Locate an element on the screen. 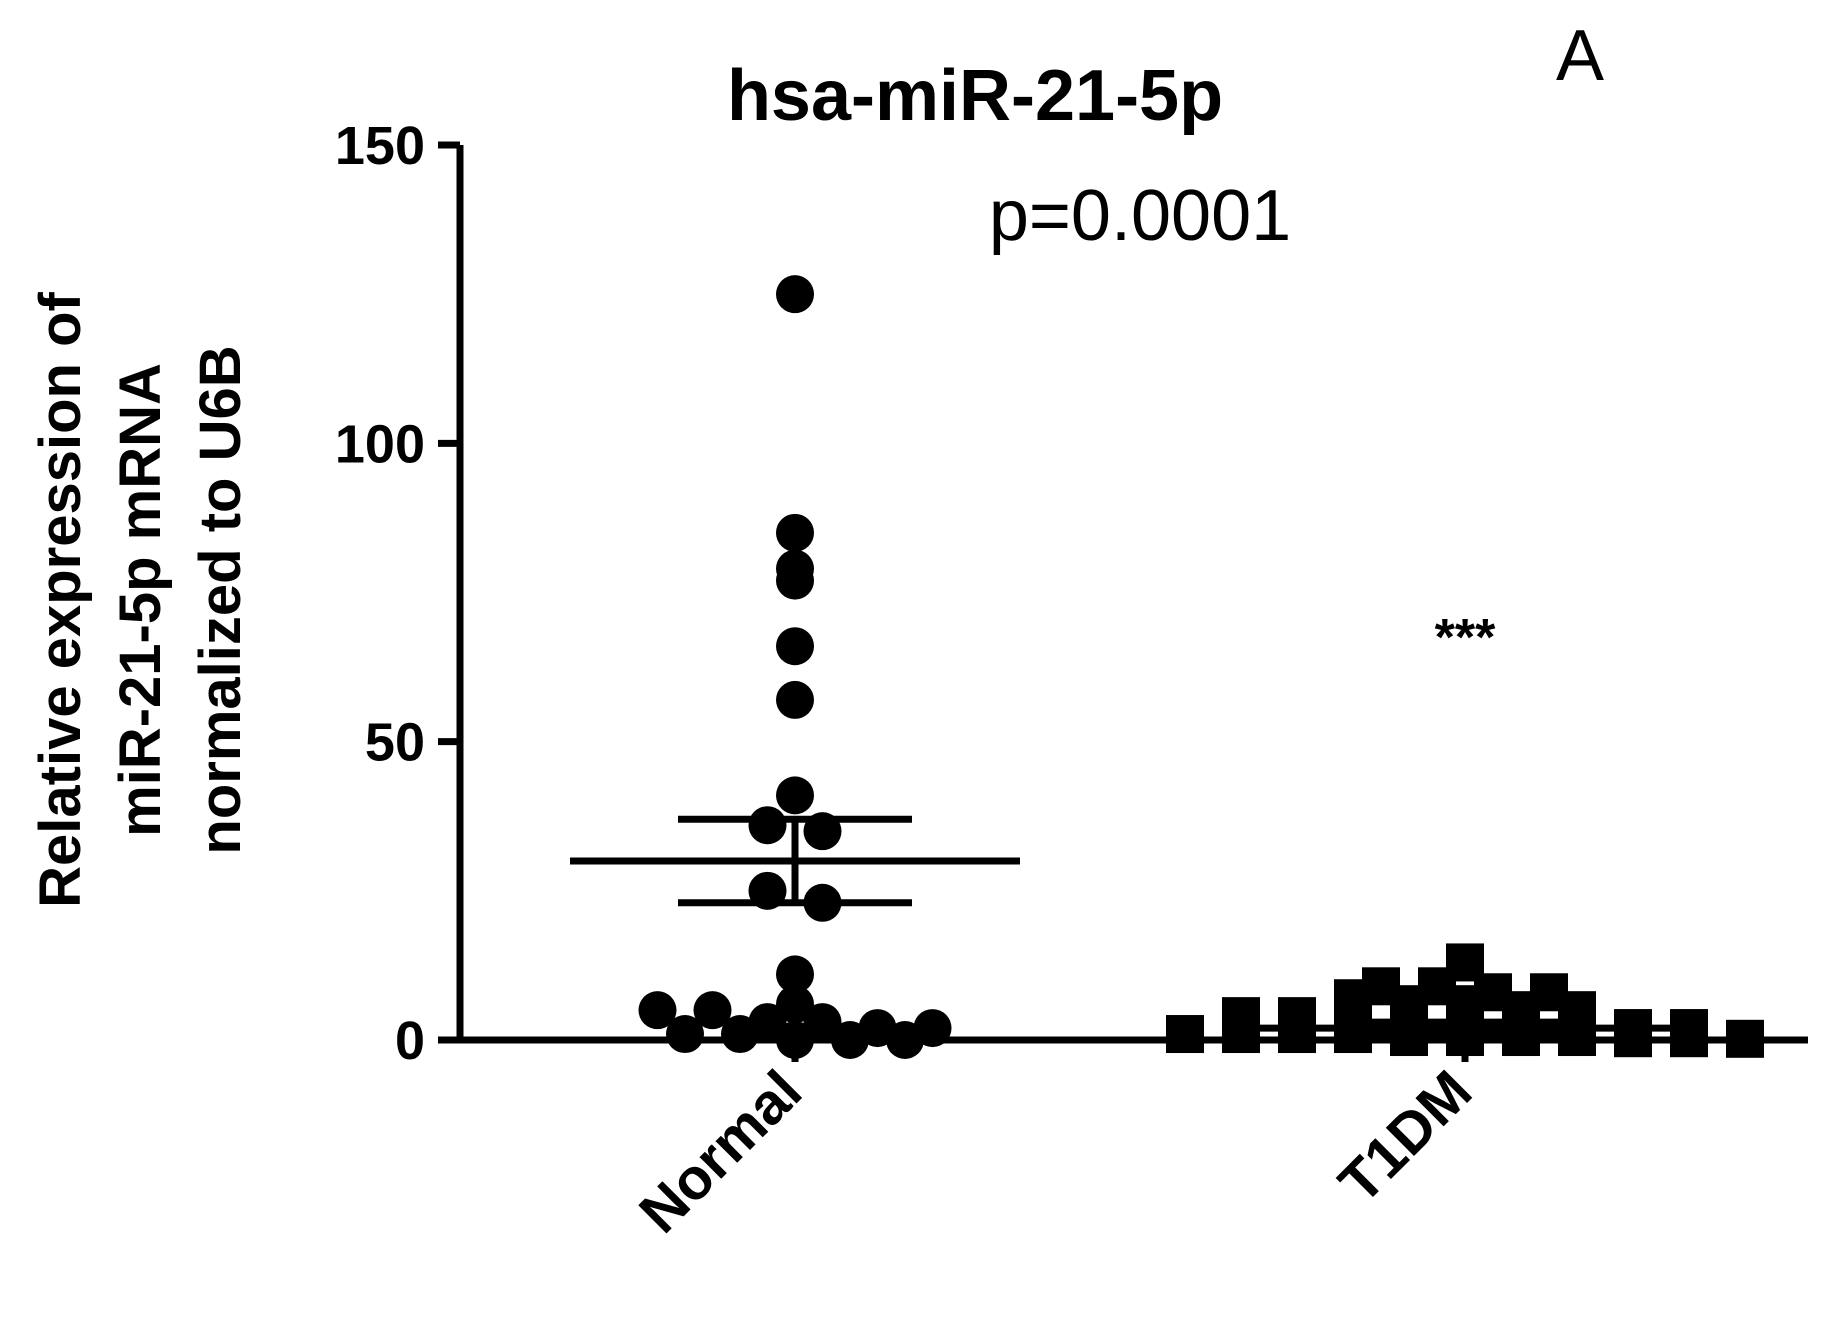 Image resolution: width=1842 pixels, height=1327 pixels. x-category-label: T1DM is located at coordinates (1406, 1137).